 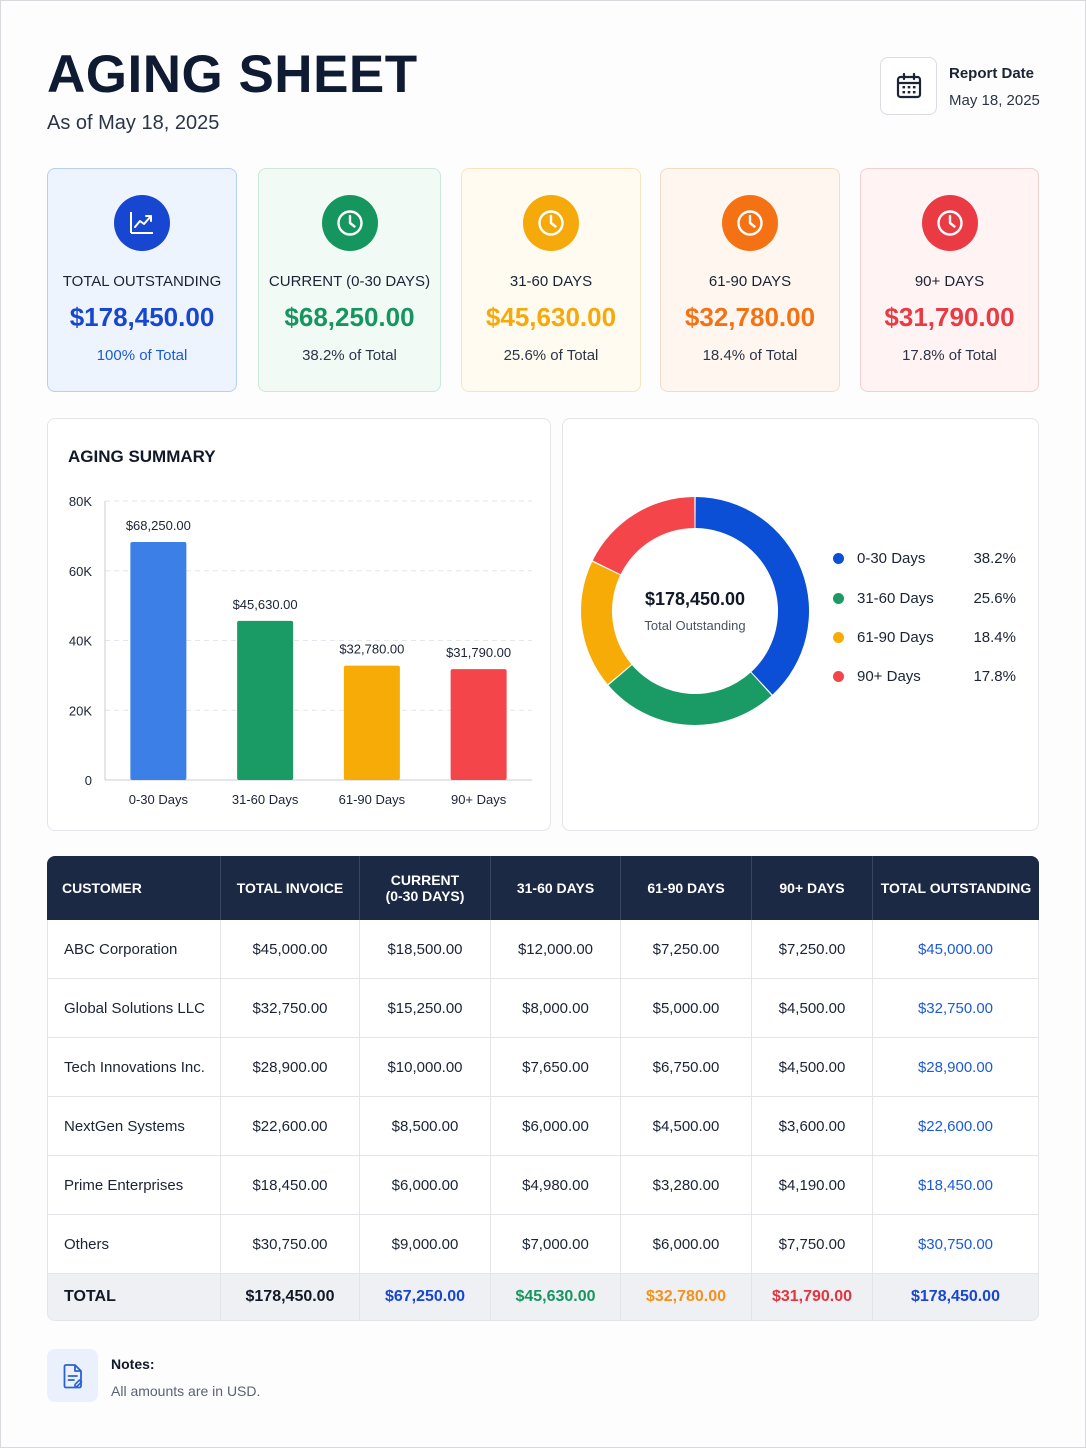 I want to click on calendar-icon, so click(x=908, y=85).